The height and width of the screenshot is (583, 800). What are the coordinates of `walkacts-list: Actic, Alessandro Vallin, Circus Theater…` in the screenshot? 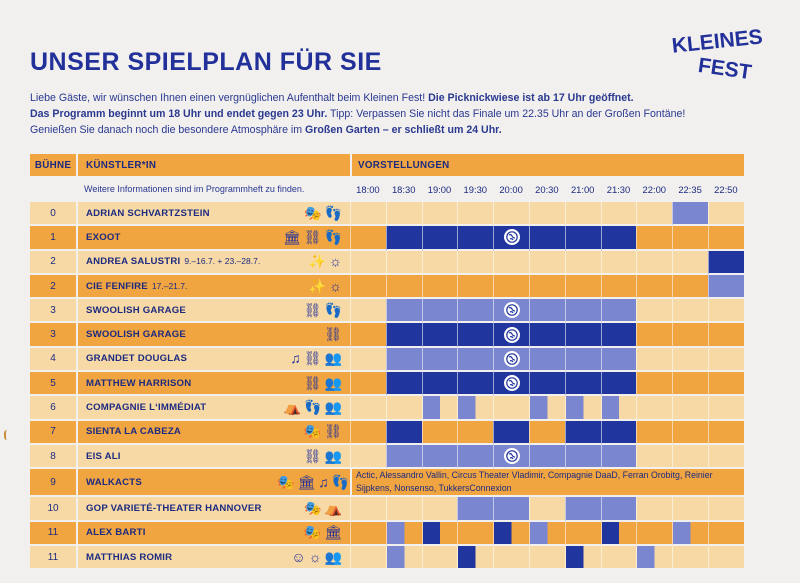 It's located at (547, 483).